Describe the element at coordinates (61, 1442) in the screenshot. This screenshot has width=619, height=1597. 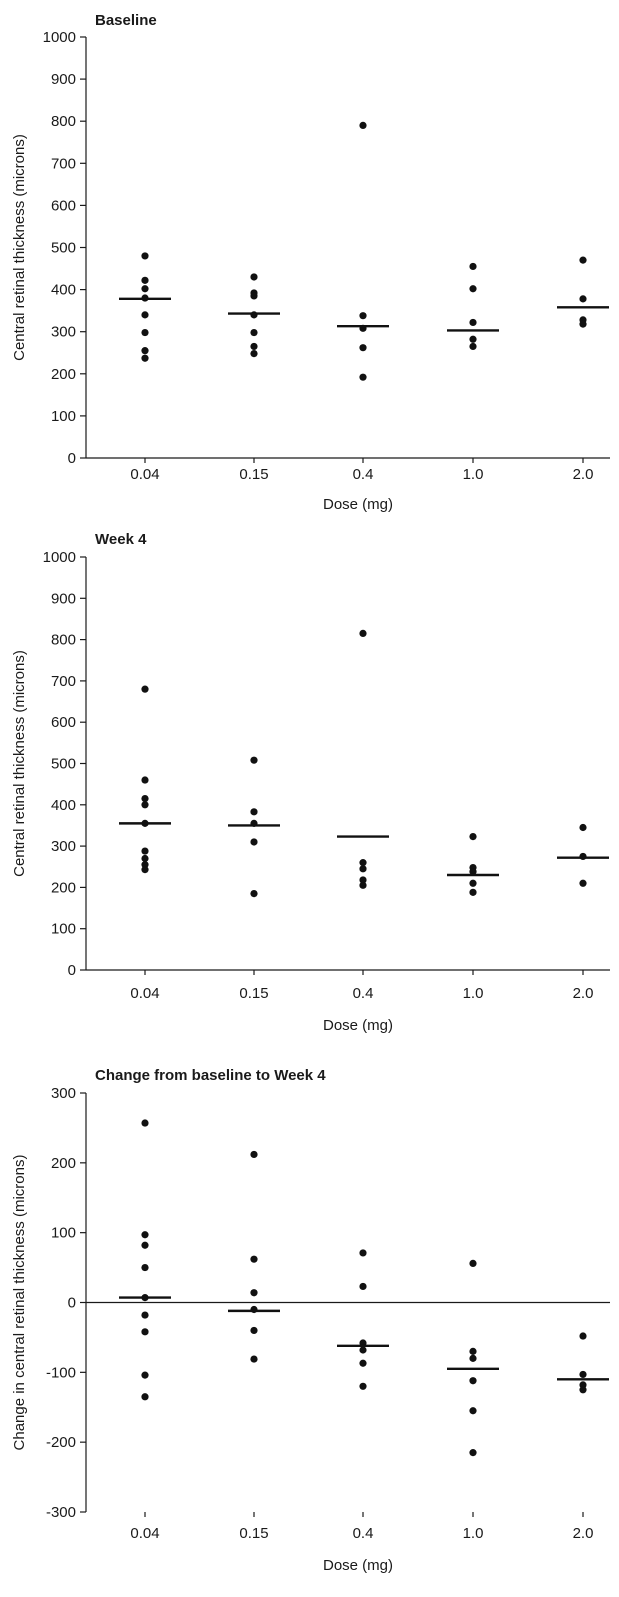
I see `y-tick-label: -200` at that location.